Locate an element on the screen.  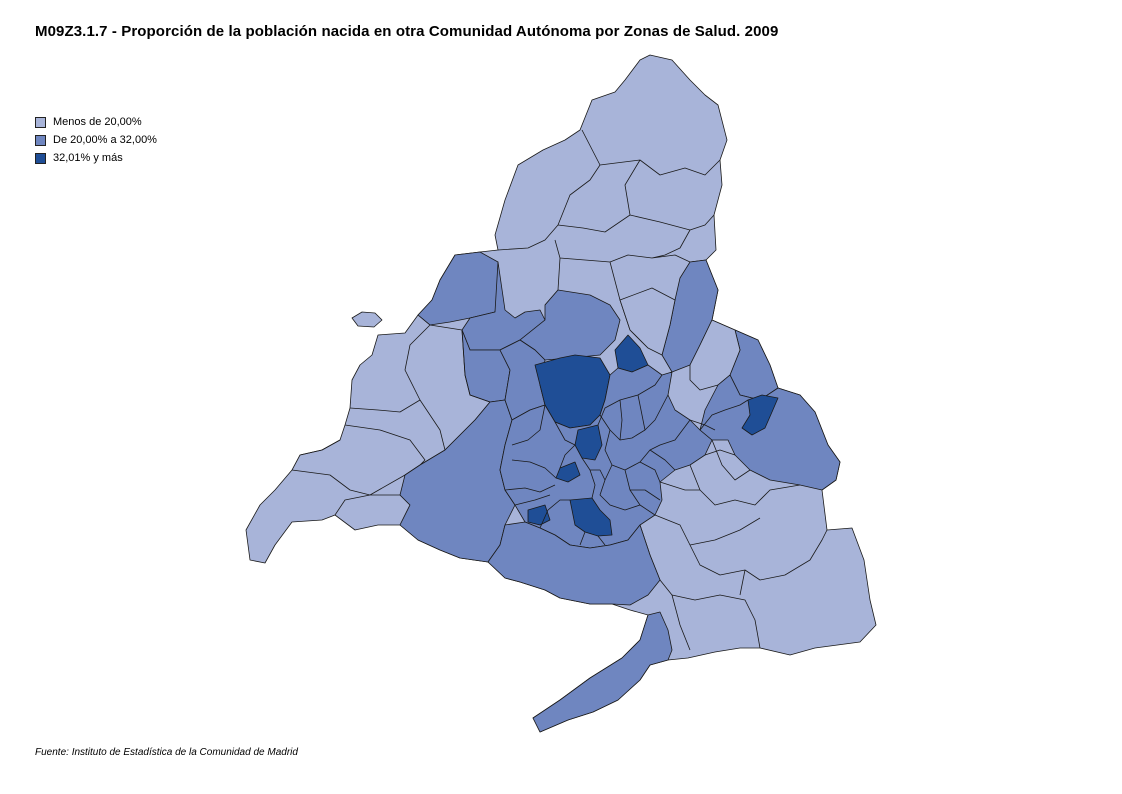
zone-high-east is located at coordinates (760, 415).